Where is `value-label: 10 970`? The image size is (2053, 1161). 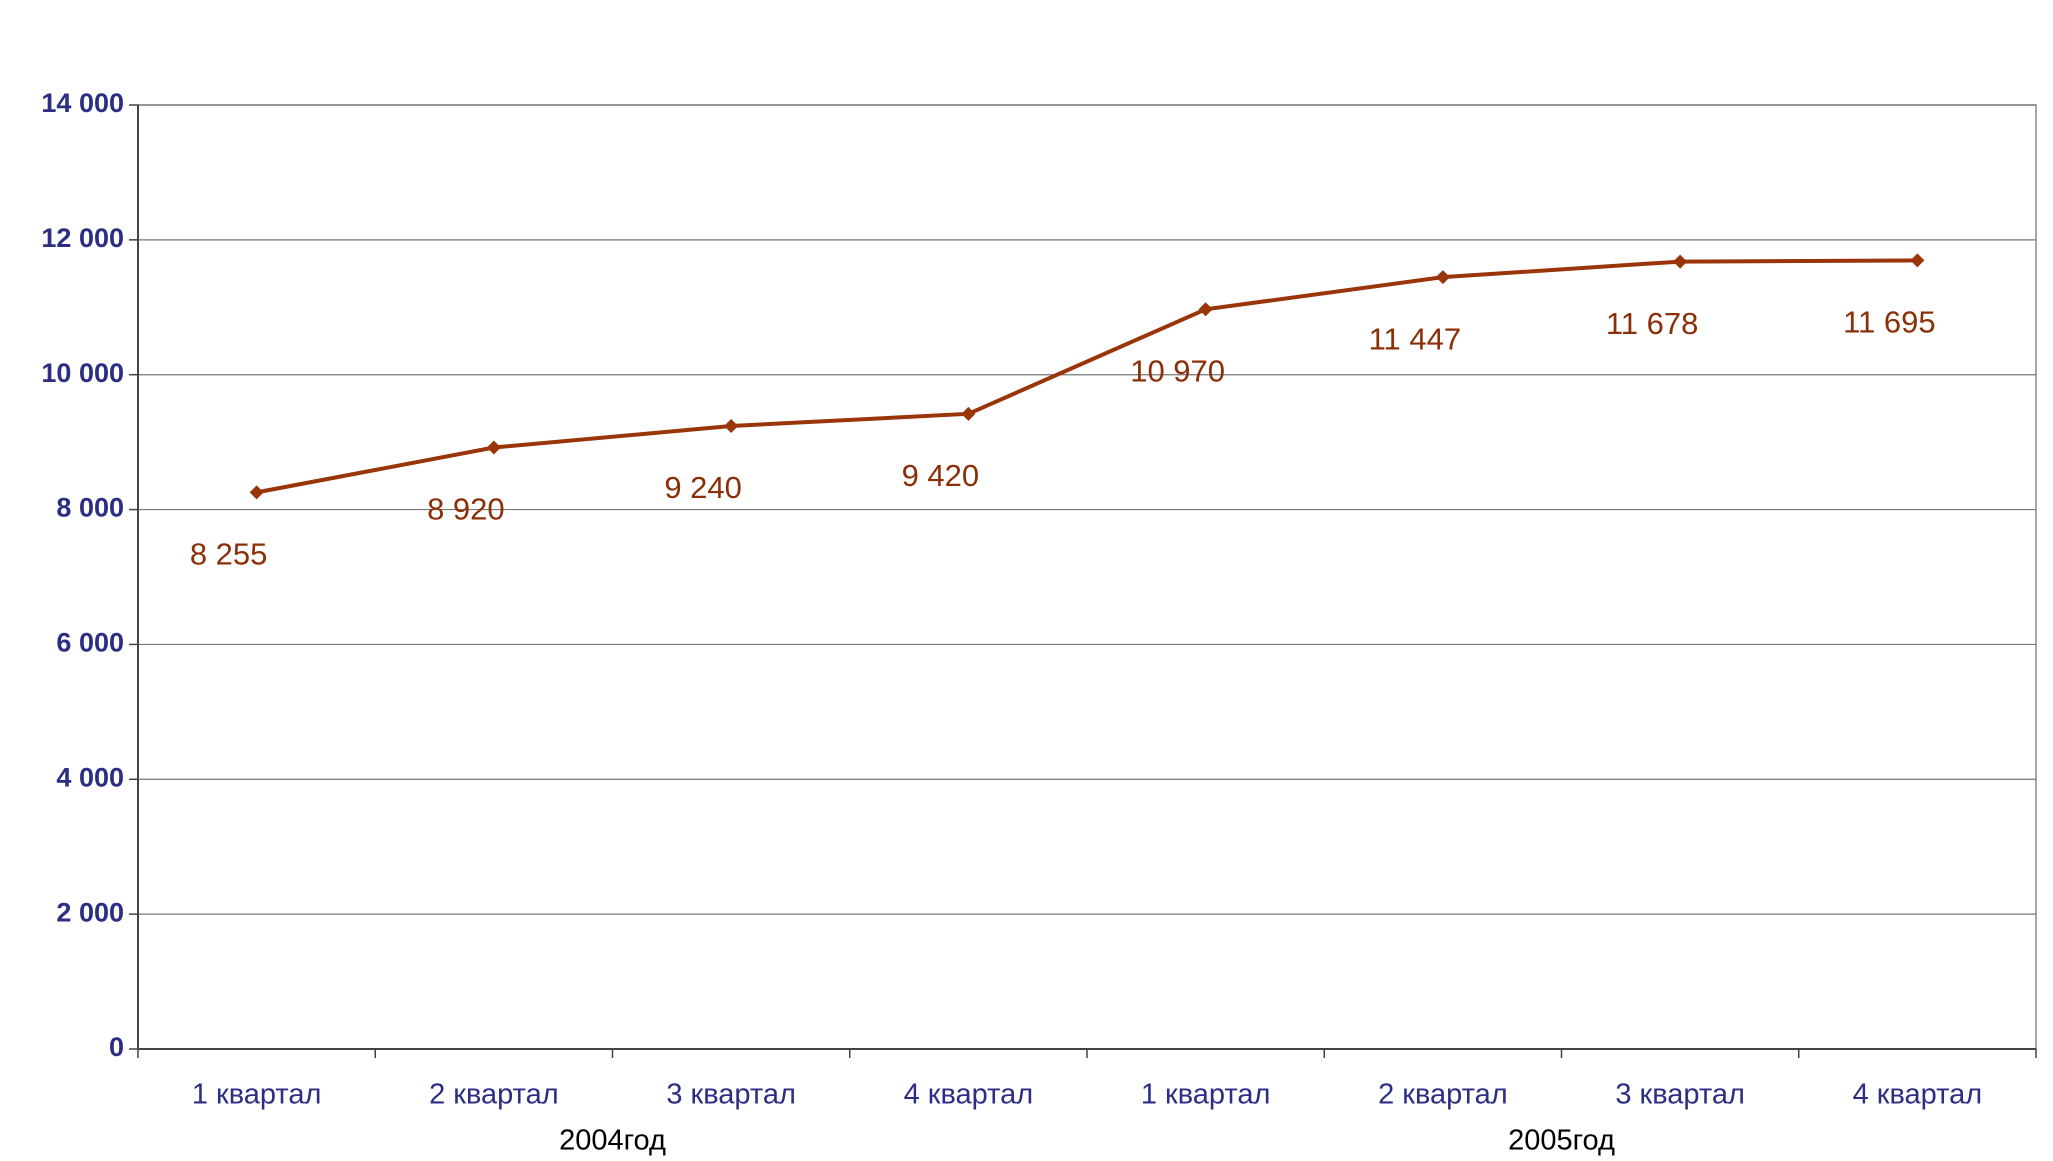 value-label: 10 970 is located at coordinates (1177, 370).